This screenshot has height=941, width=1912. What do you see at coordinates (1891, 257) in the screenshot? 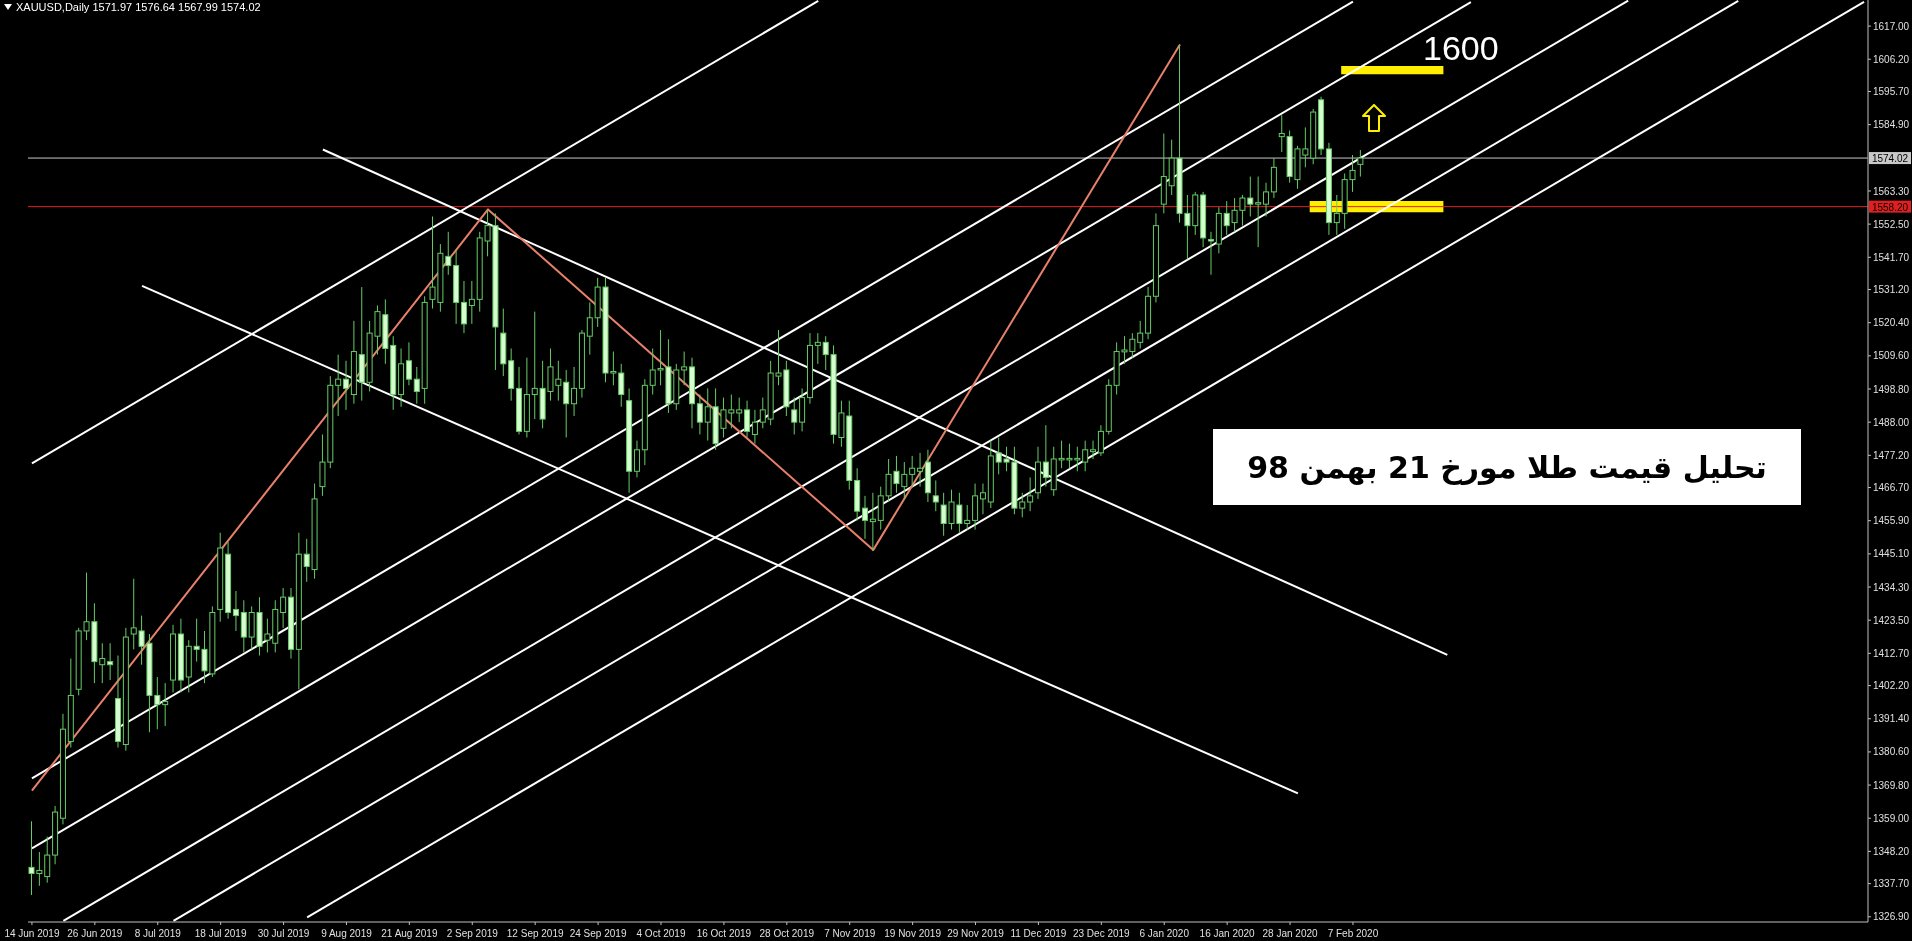
I see `y-tick-label: 1541.70` at bounding box center [1891, 257].